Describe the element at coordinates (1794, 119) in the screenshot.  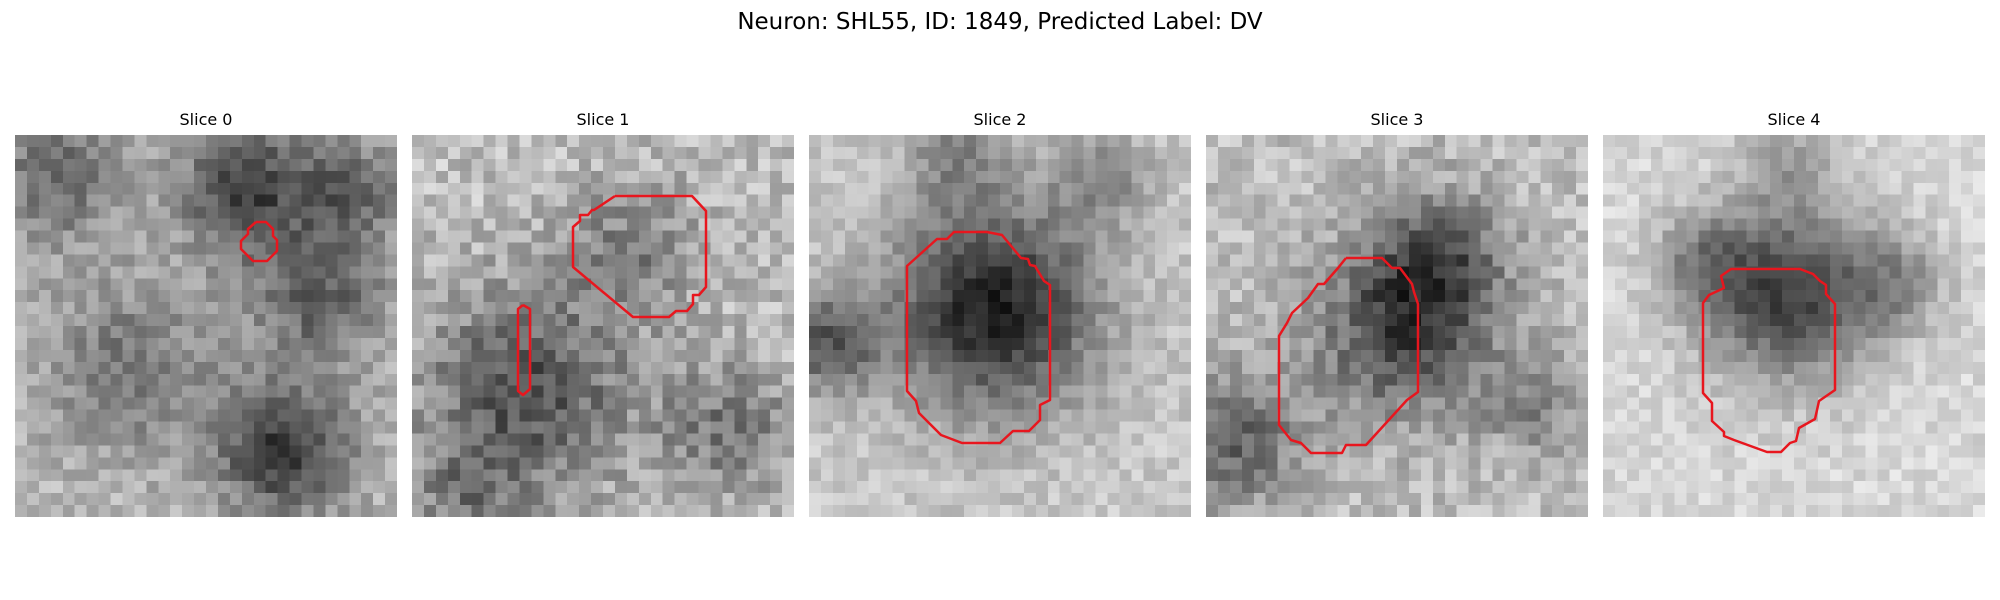
I see `slice-4-title: Slice 4` at that location.